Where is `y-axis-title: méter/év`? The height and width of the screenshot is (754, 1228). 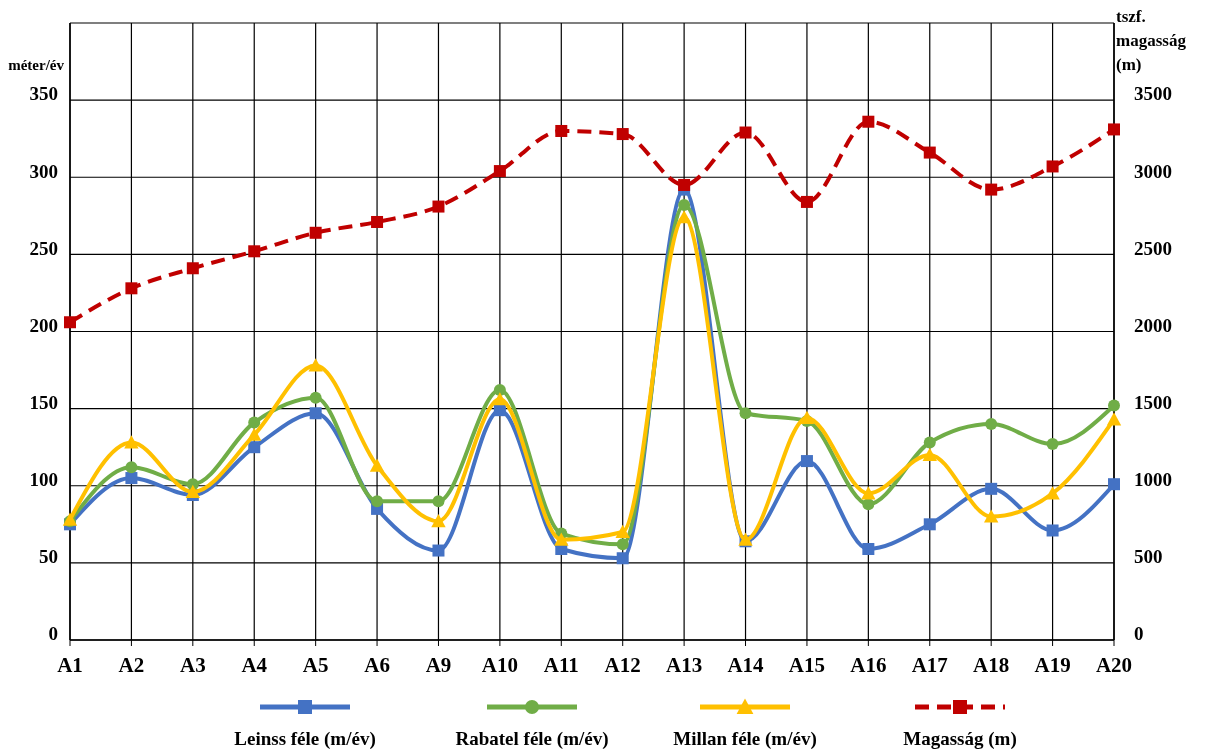
y-axis-title: méter/év is located at coordinates (36, 65).